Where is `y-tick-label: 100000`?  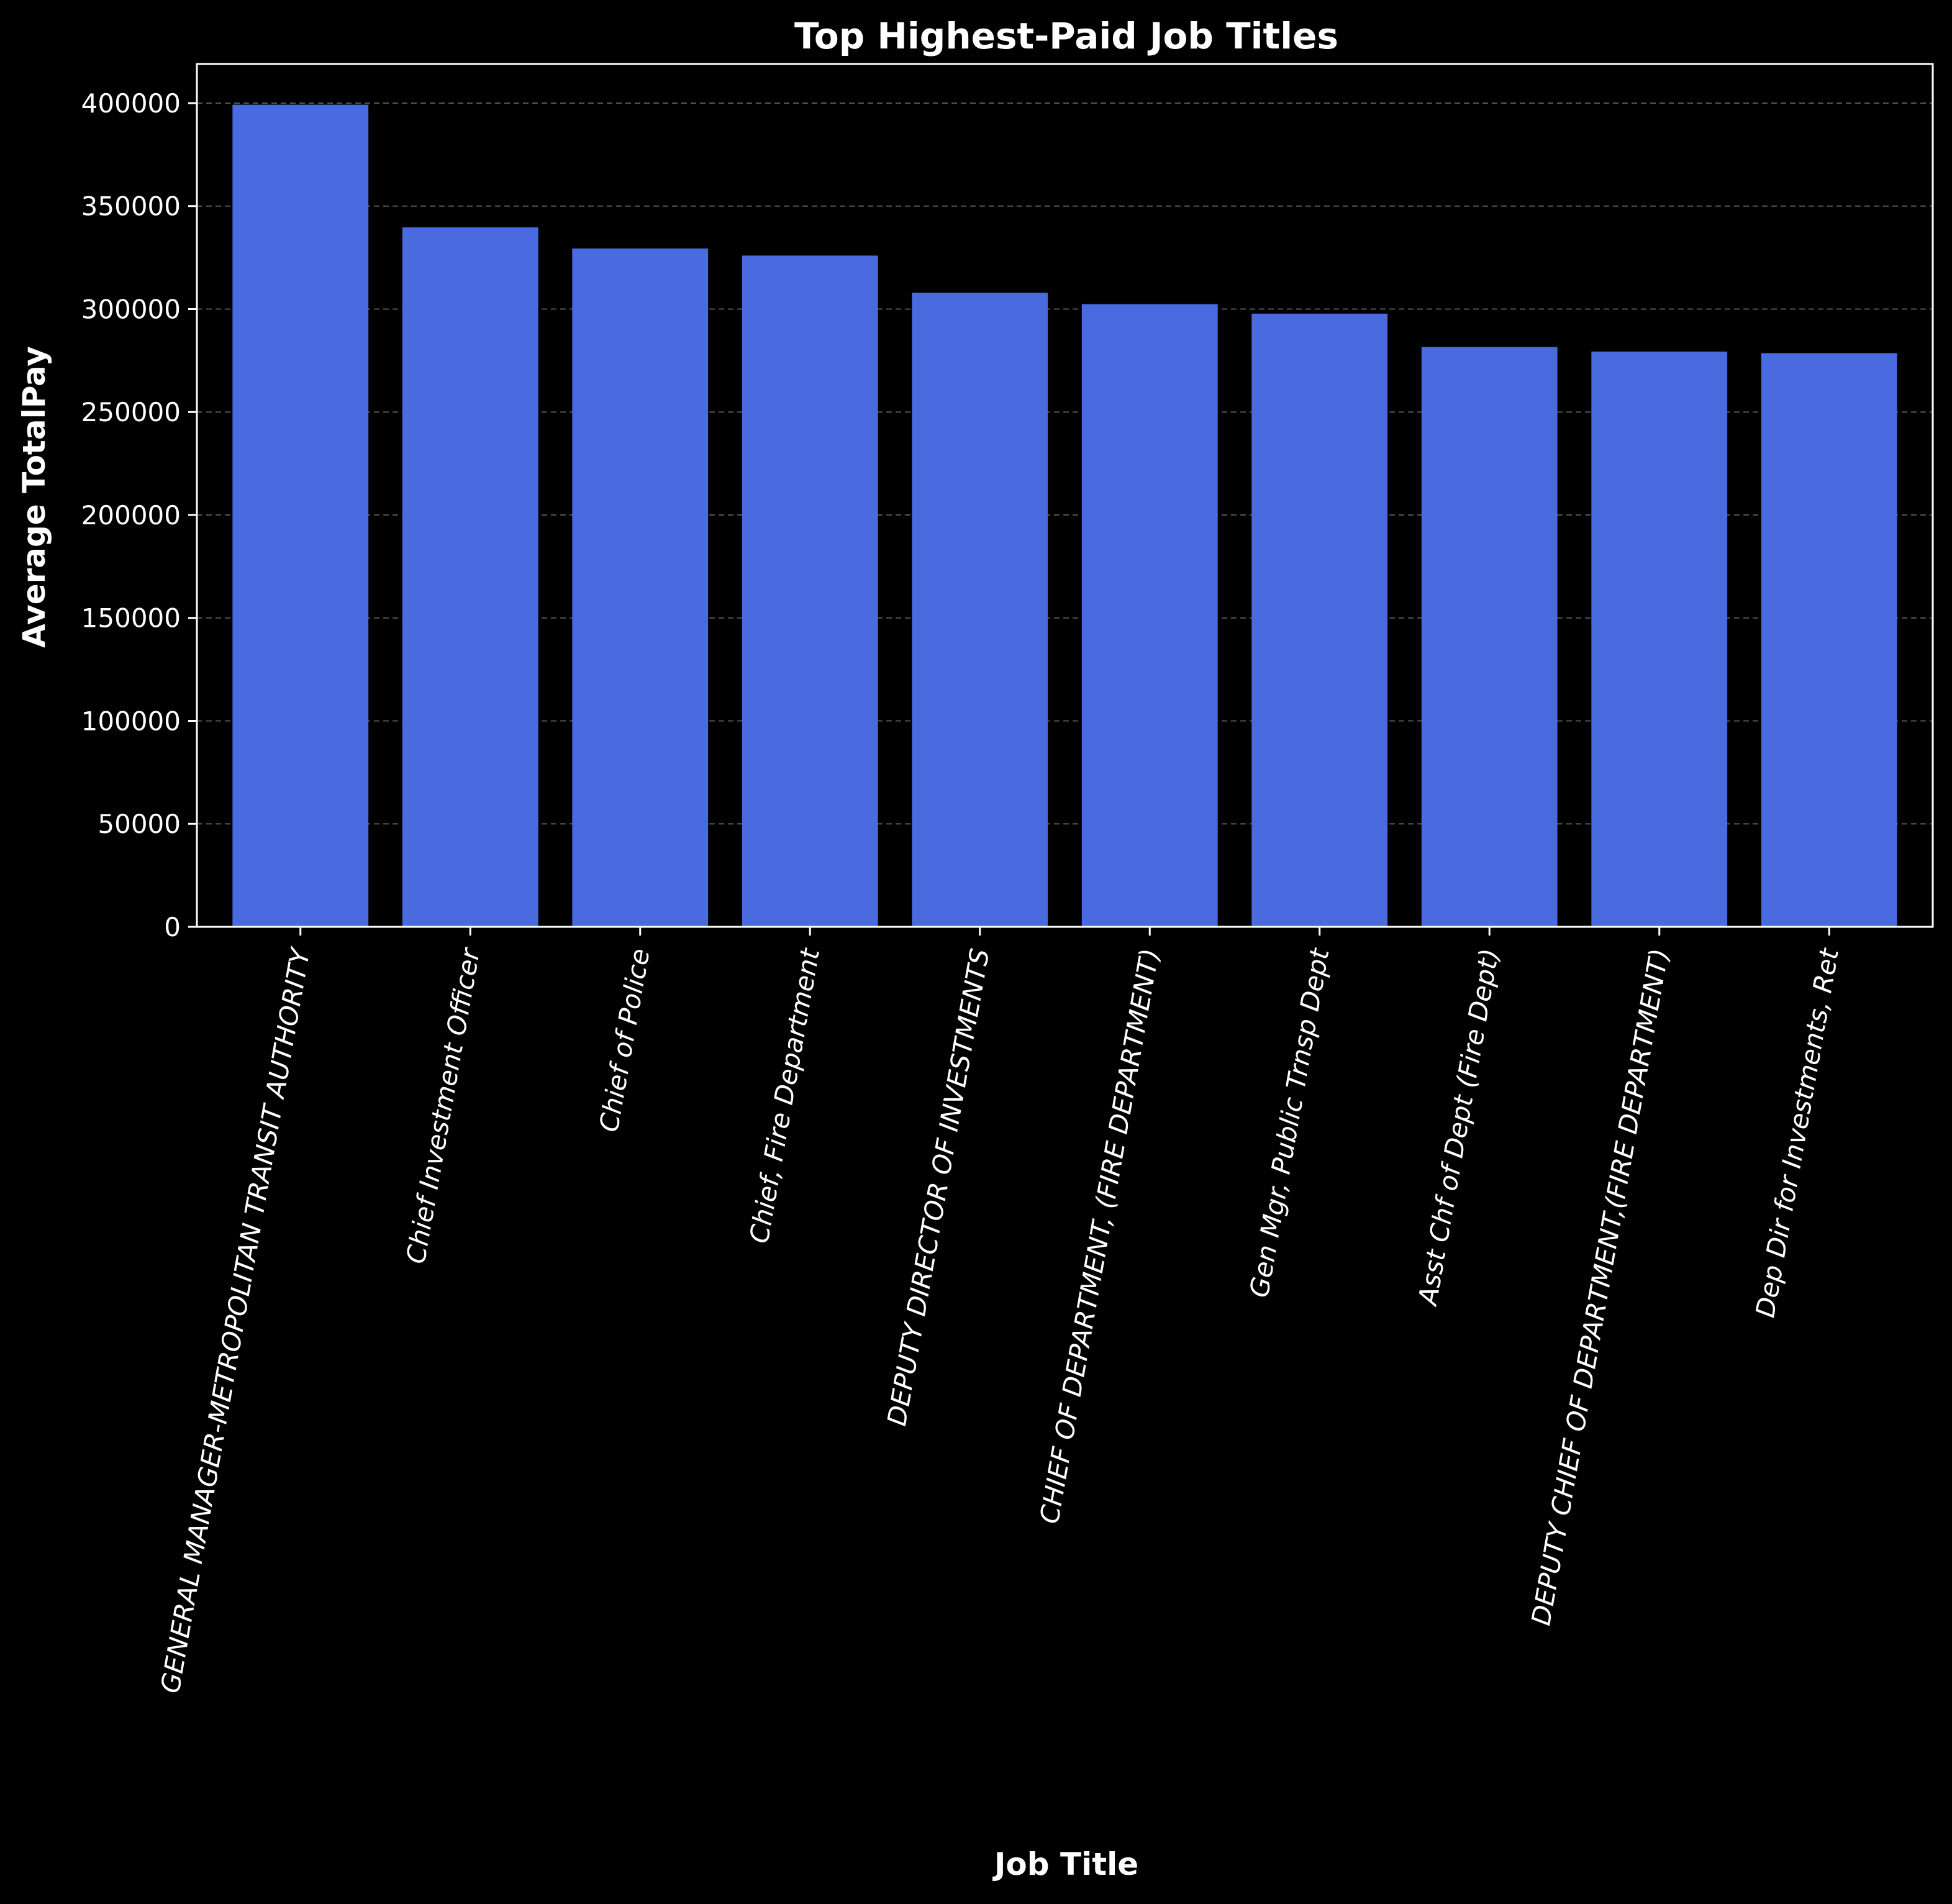
y-tick-label: 100000 is located at coordinates (131, 721).